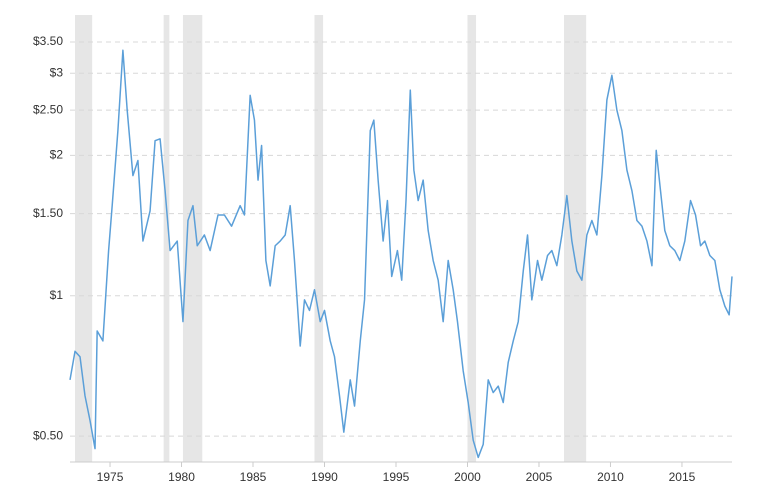 The image size is (773, 487). I want to click on x-tick-label: 1975, so click(110, 477).